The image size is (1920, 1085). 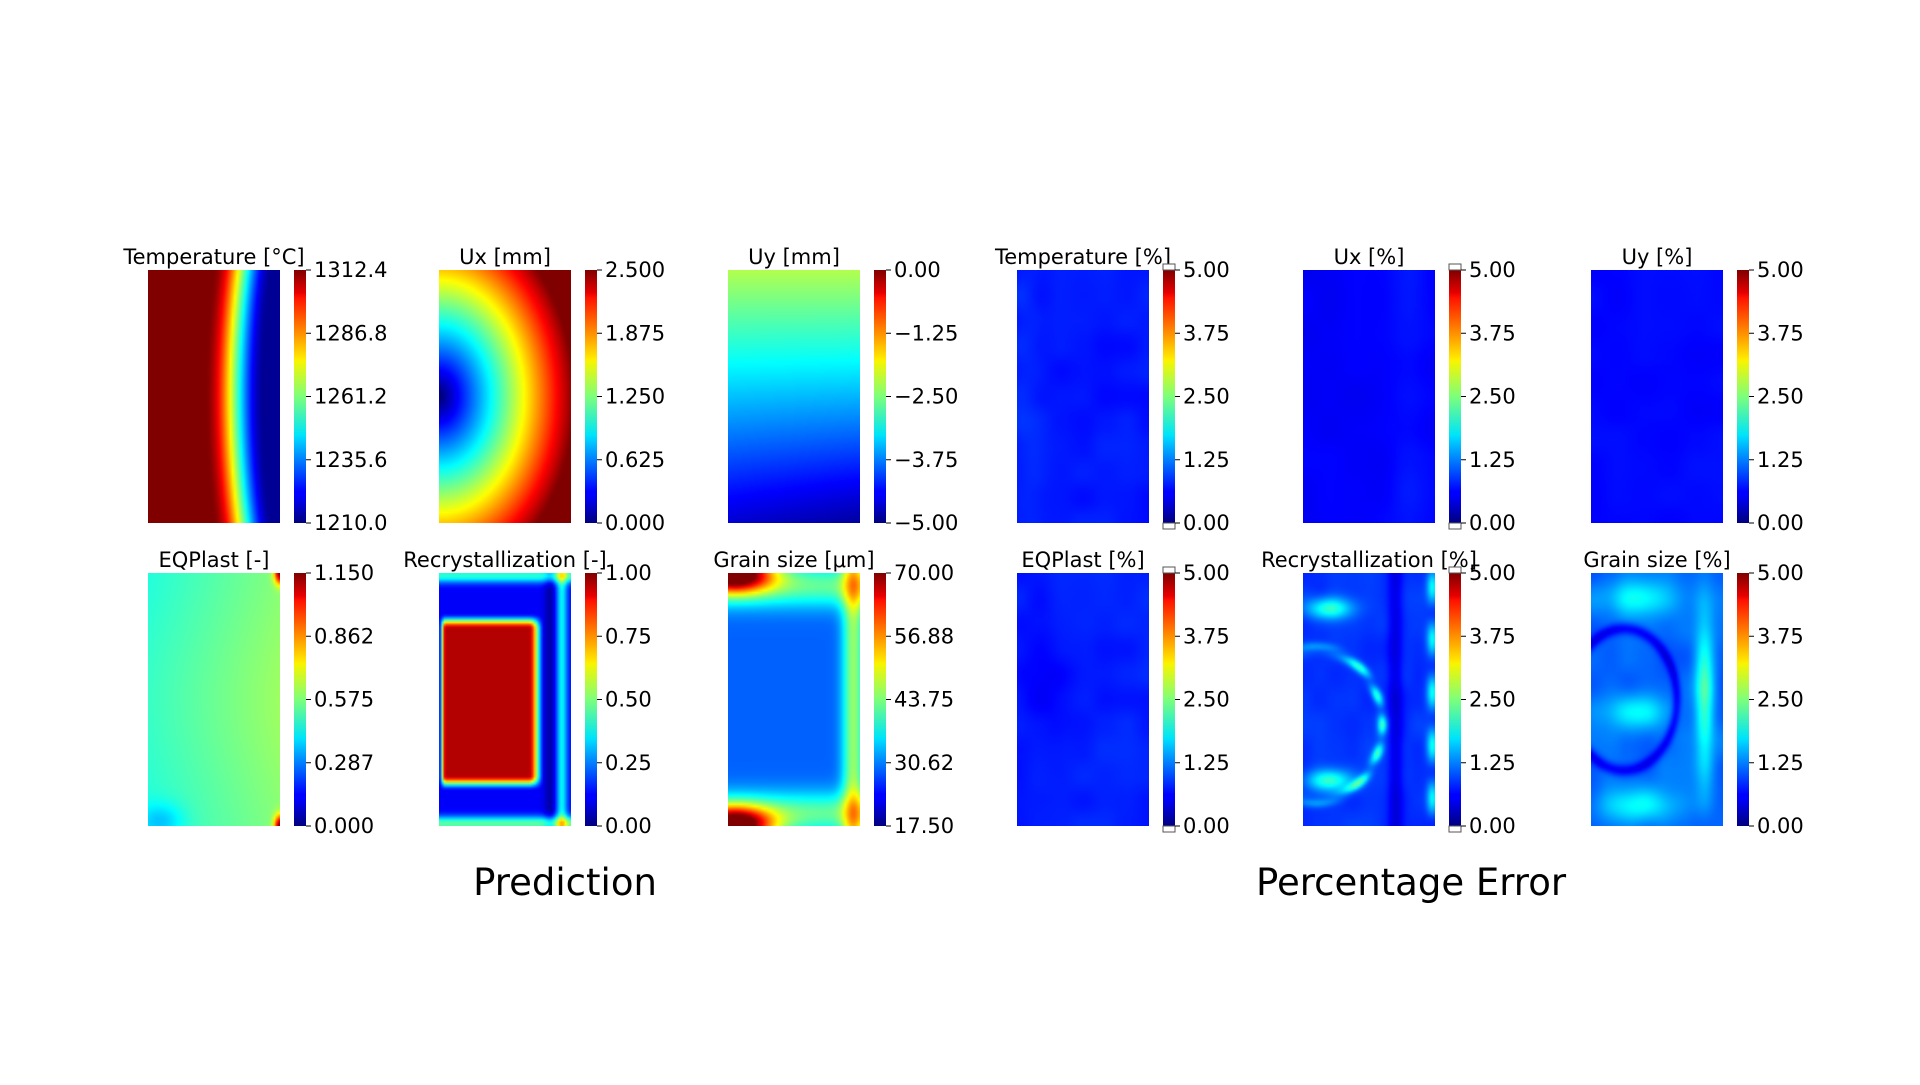 What do you see at coordinates (924, 636) in the screenshot?
I see `colorbar-tick-label: 56.88` at bounding box center [924, 636].